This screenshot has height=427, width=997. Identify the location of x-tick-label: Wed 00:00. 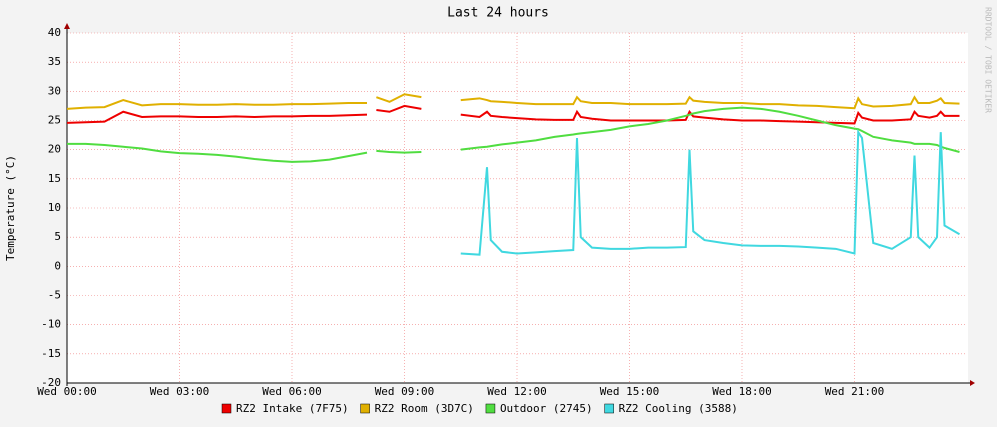
(67, 391).